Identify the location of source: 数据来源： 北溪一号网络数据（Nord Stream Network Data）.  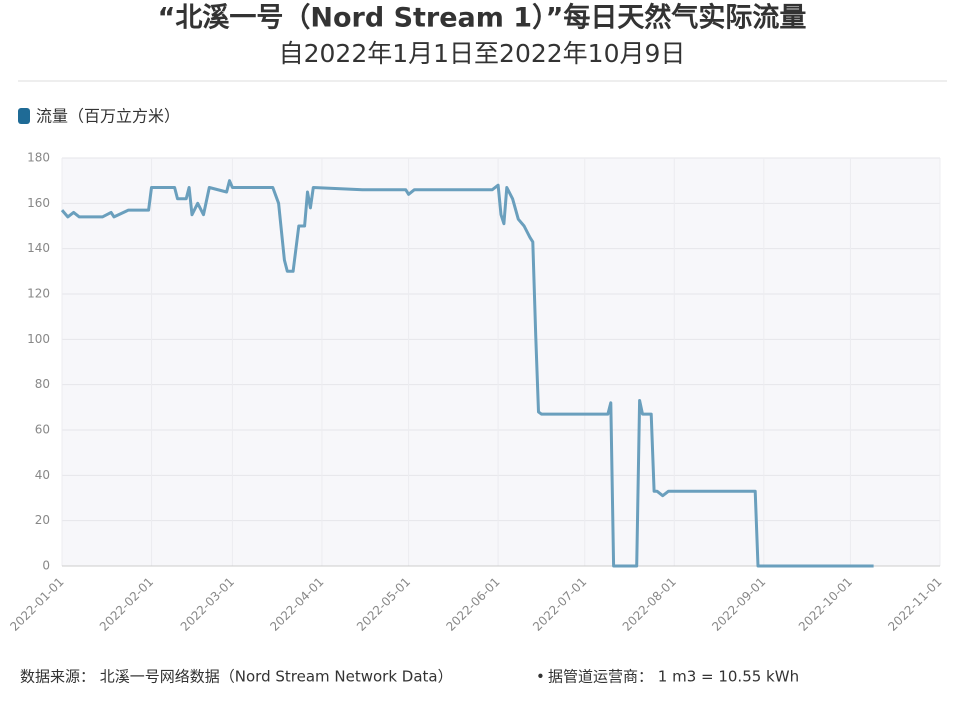
(236, 677).